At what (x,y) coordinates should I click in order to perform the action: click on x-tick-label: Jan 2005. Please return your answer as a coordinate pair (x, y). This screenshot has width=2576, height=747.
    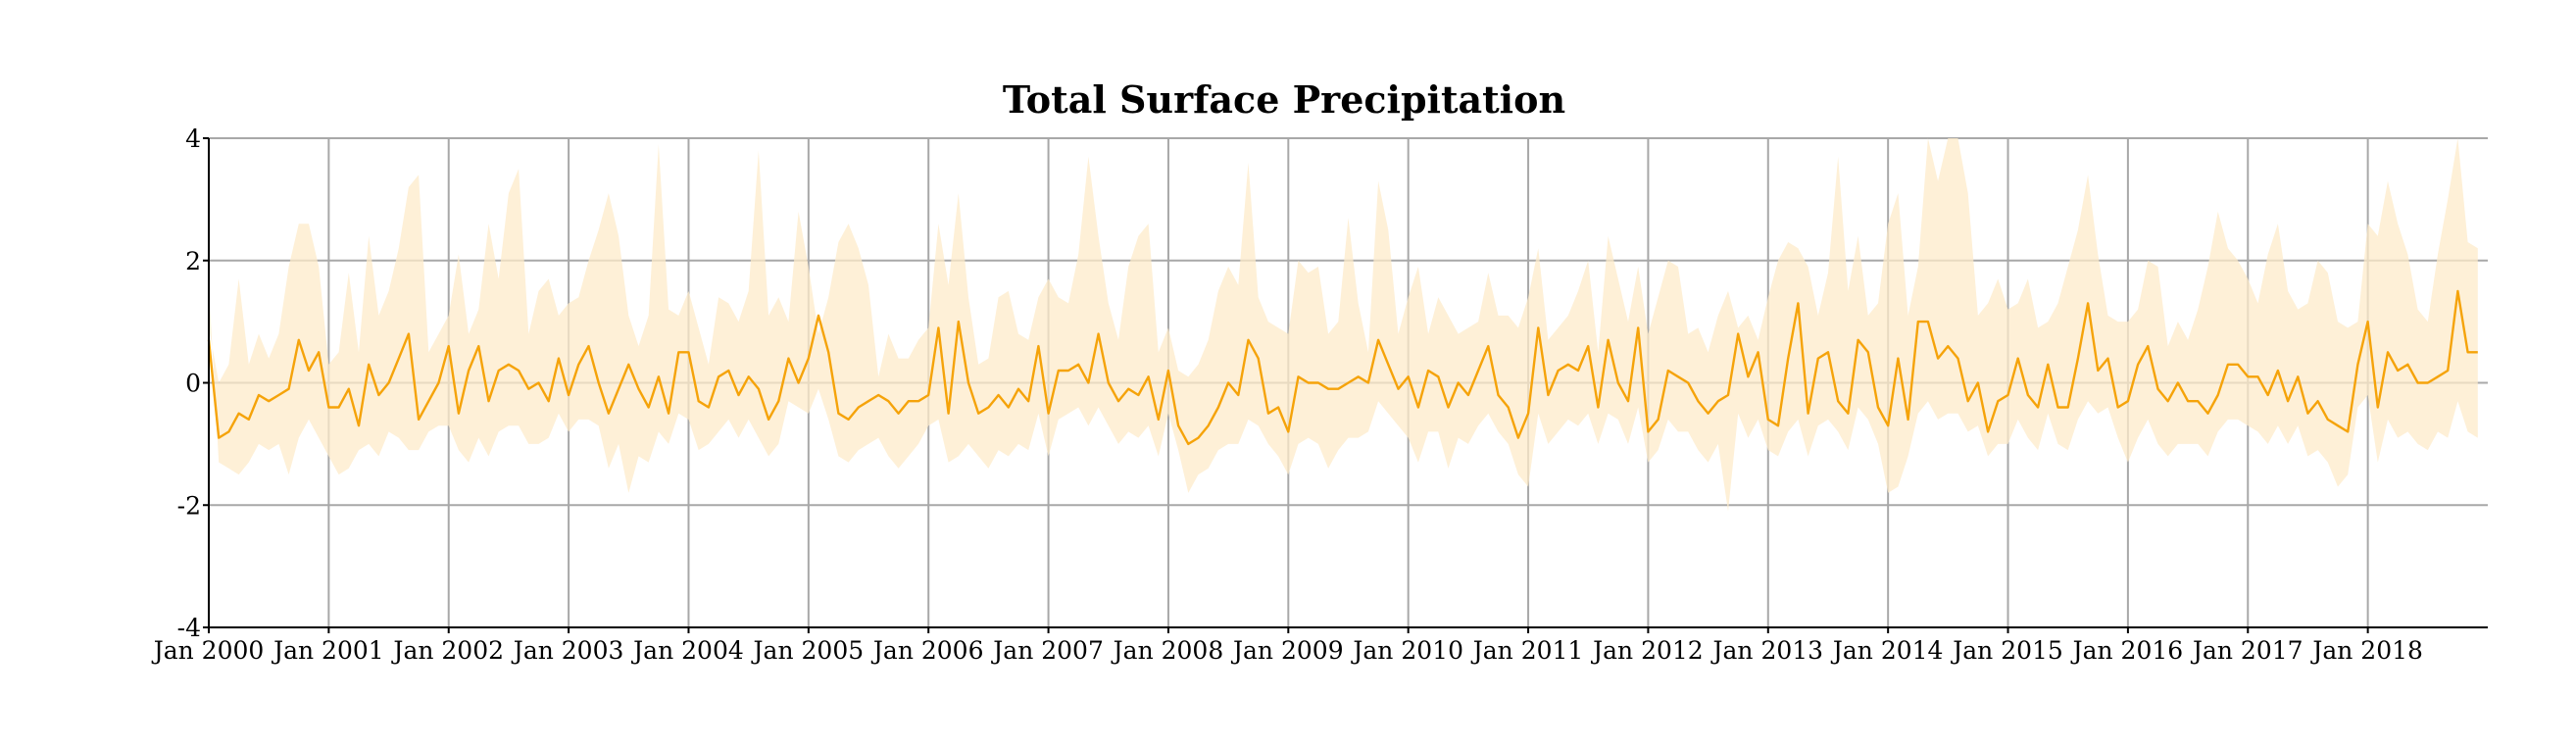
    Looking at the image, I should click on (808, 650).